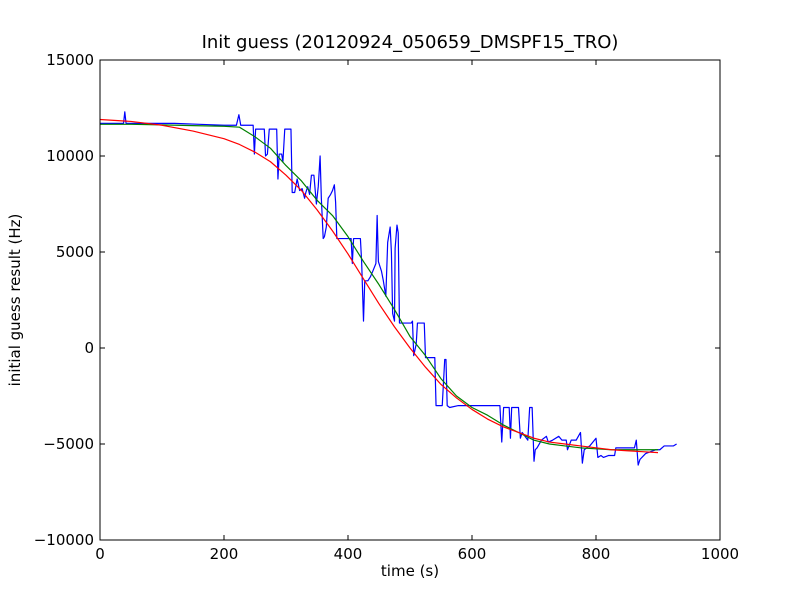  I want to click on y-axis-label: initial guess result (Hz), so click(15, 300).